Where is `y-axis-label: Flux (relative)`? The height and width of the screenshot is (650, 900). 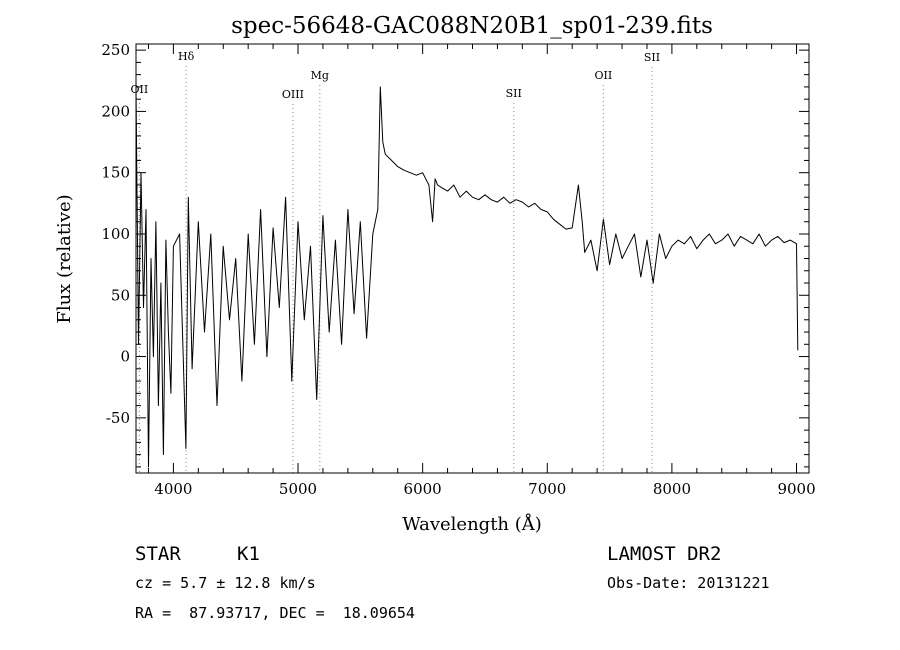
y-axis-label: Flux (relative) is located at coordinates (64, 258).